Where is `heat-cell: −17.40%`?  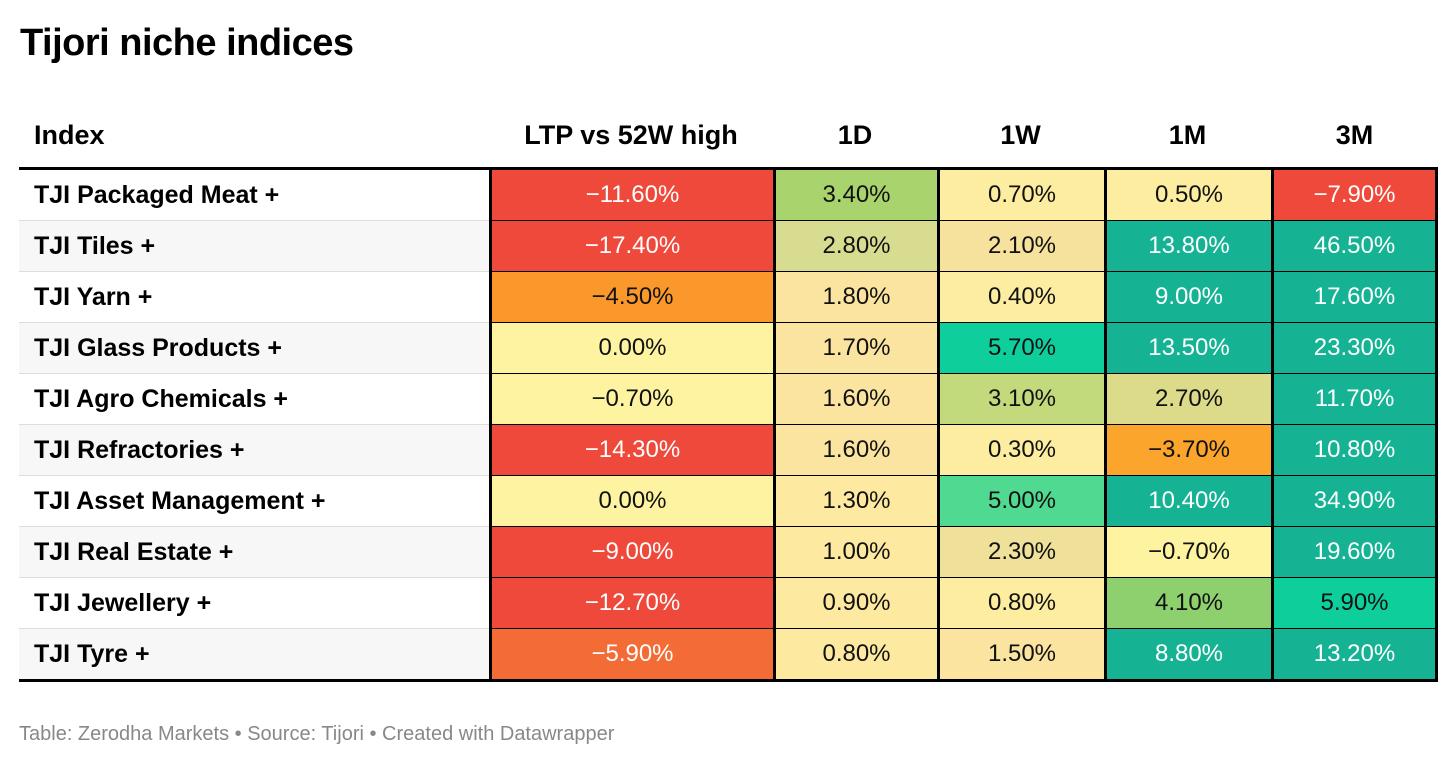 heat-cell: −17.40% is located at coordinates (631, 246).